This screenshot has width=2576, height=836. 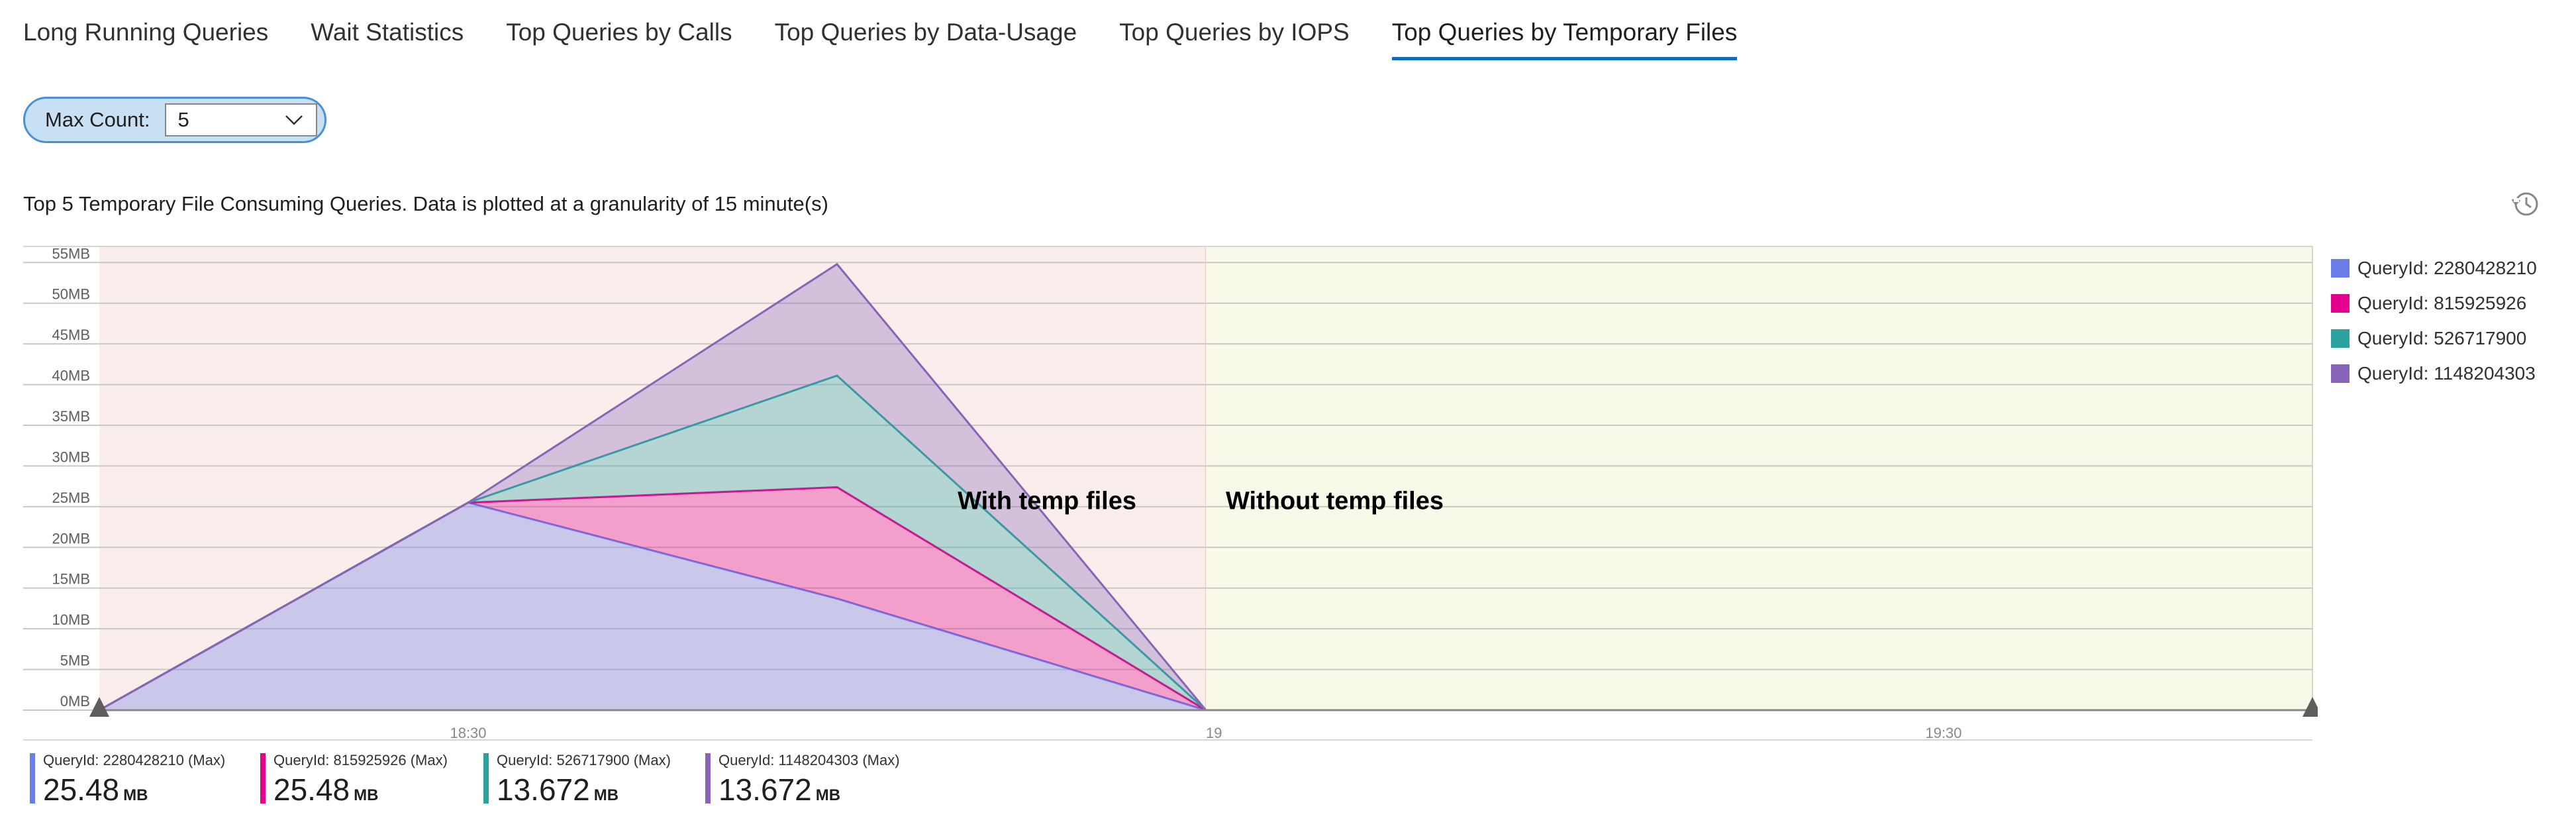 What do you see at coordinates (71, 456) in the screenshot?
I see `y-tick-label: 30MB` at bounding box center [71, 456].